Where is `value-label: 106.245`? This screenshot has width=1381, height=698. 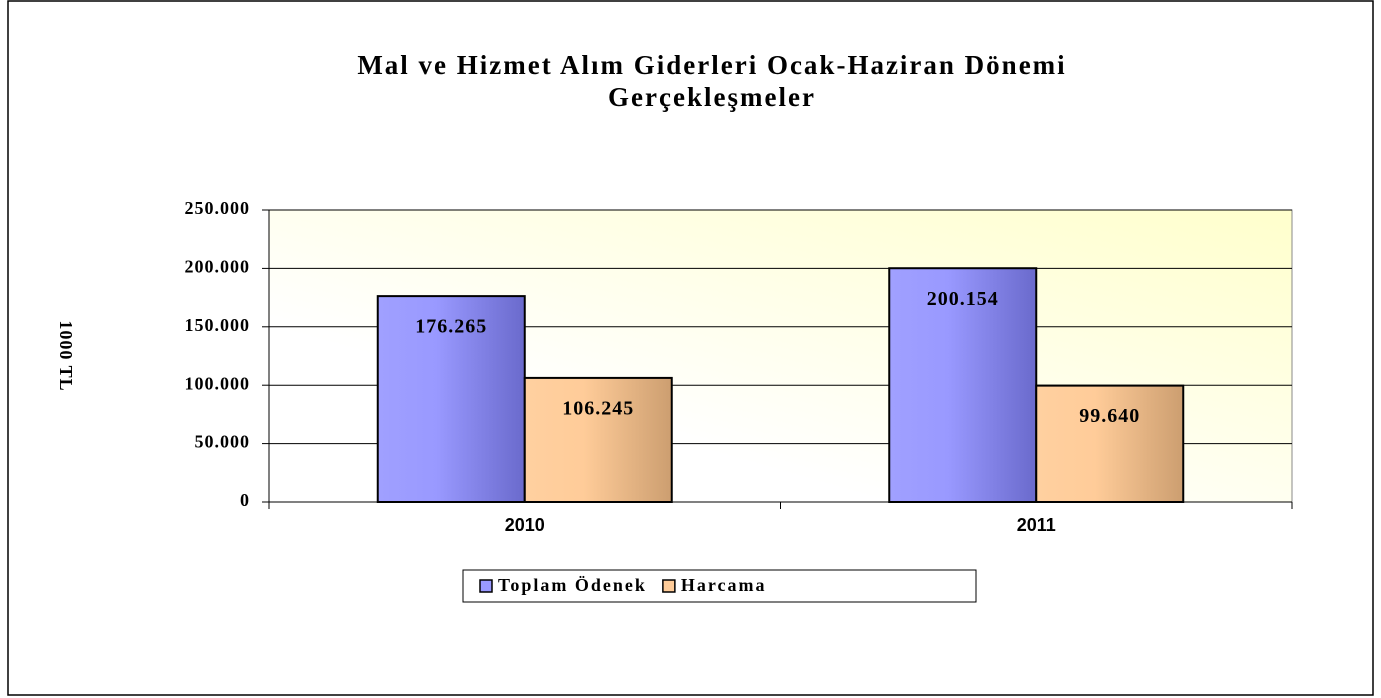 value-label: 106.245 is located at coordinates (598, 408).